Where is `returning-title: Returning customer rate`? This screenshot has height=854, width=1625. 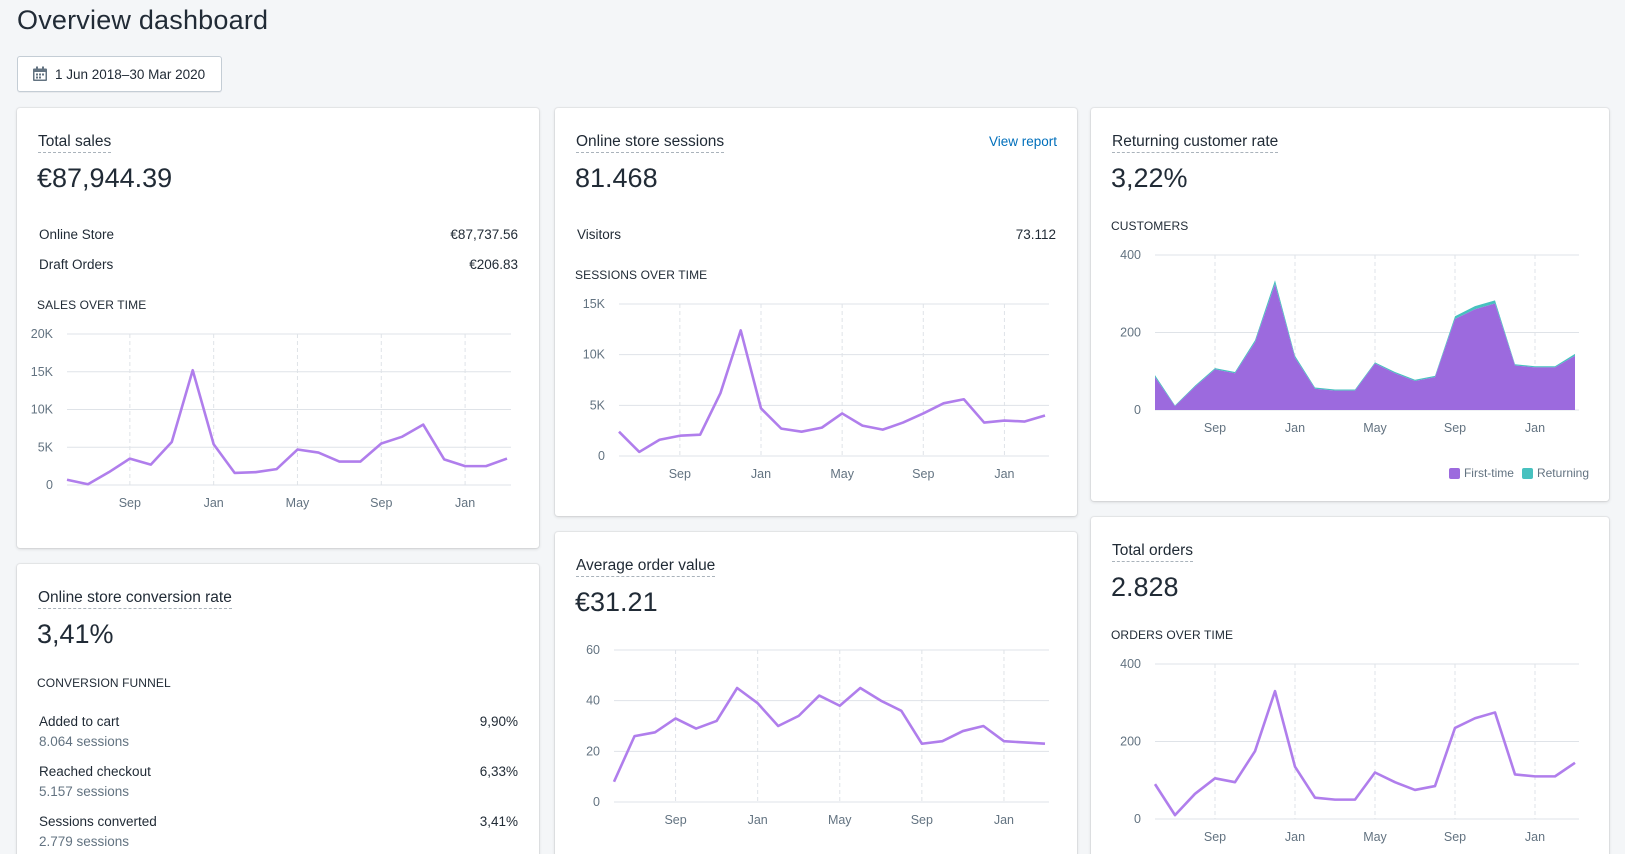
returning-title: Returning customer rate is located at coordinates (1195, 143).